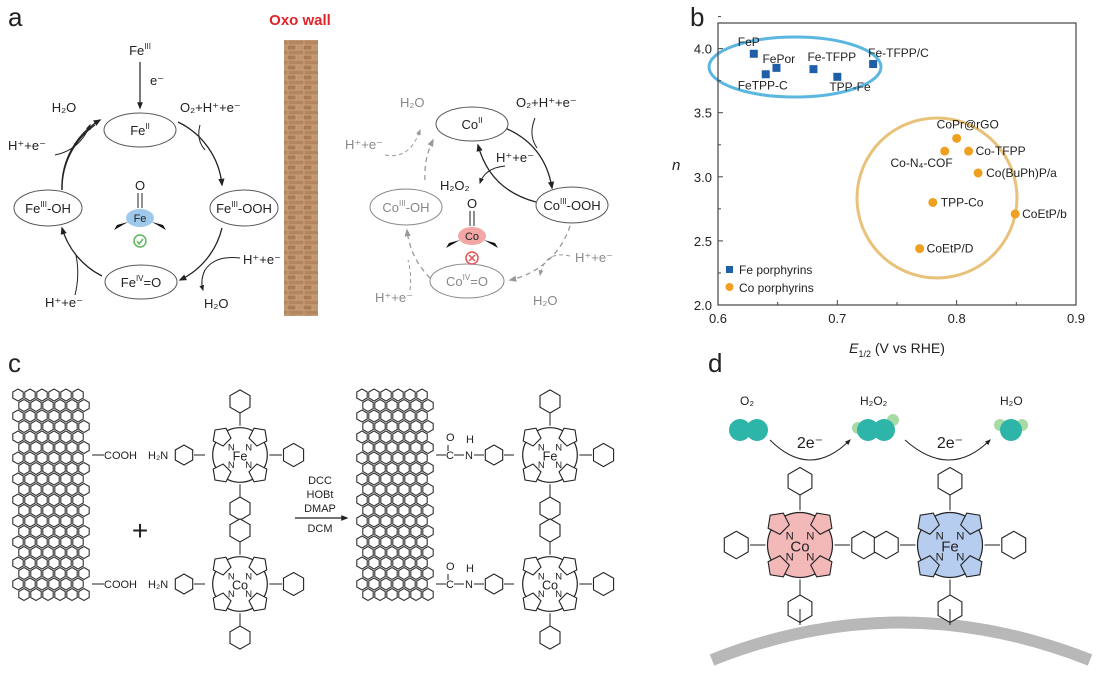  I want to click on data-point-label: Co-TFPP, so click(1001, 151).